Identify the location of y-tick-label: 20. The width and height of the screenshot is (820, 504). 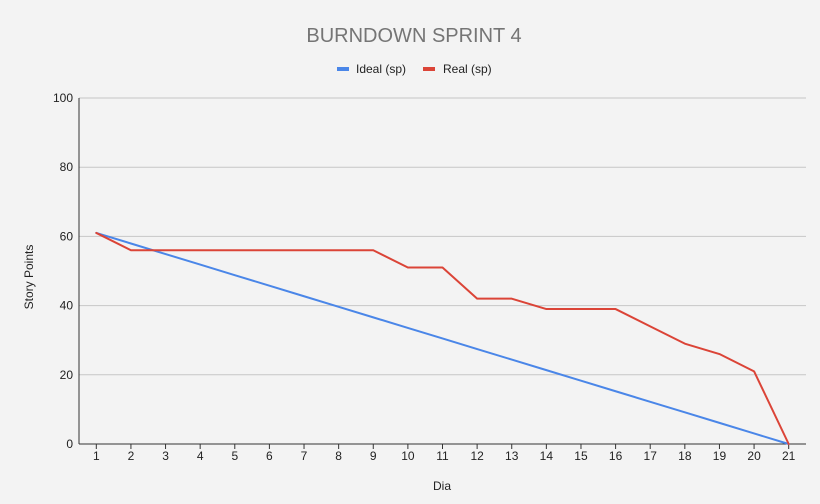
(67, 375).